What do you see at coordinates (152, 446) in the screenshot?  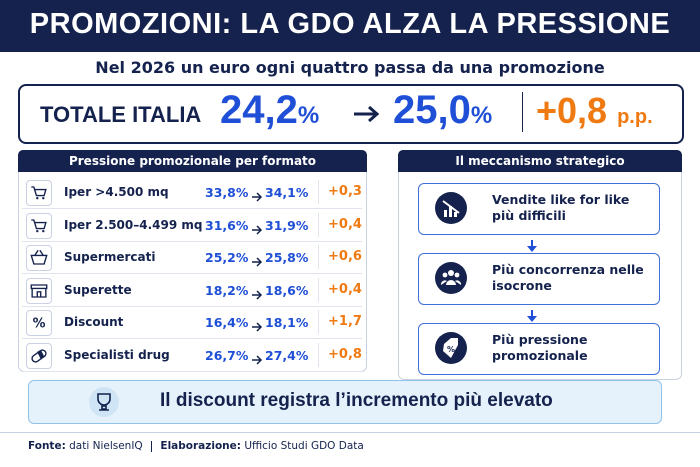 I see `separator` at bounding box center [152, 446].